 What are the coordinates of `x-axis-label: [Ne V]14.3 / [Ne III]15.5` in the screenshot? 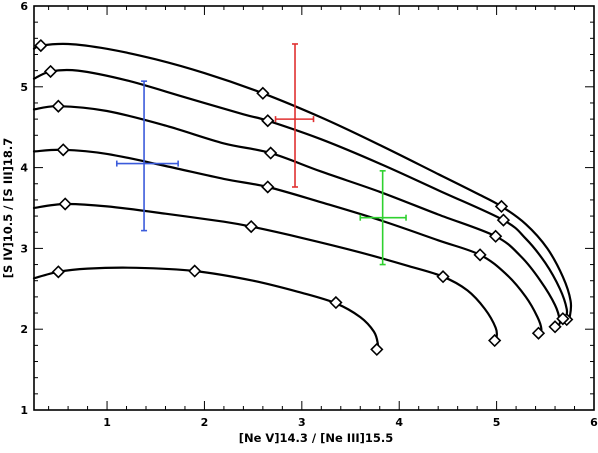 It's located at (316, 438).